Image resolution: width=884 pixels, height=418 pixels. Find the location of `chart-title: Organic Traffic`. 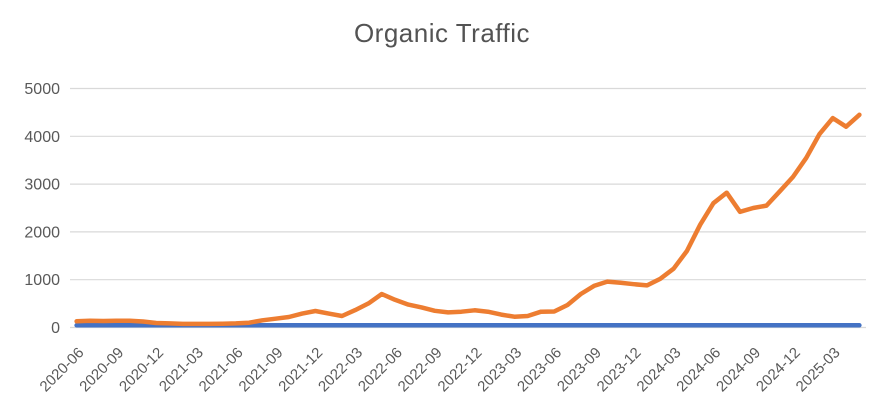

chart-title: Organic Traffic is located at coordinates (442, 33).